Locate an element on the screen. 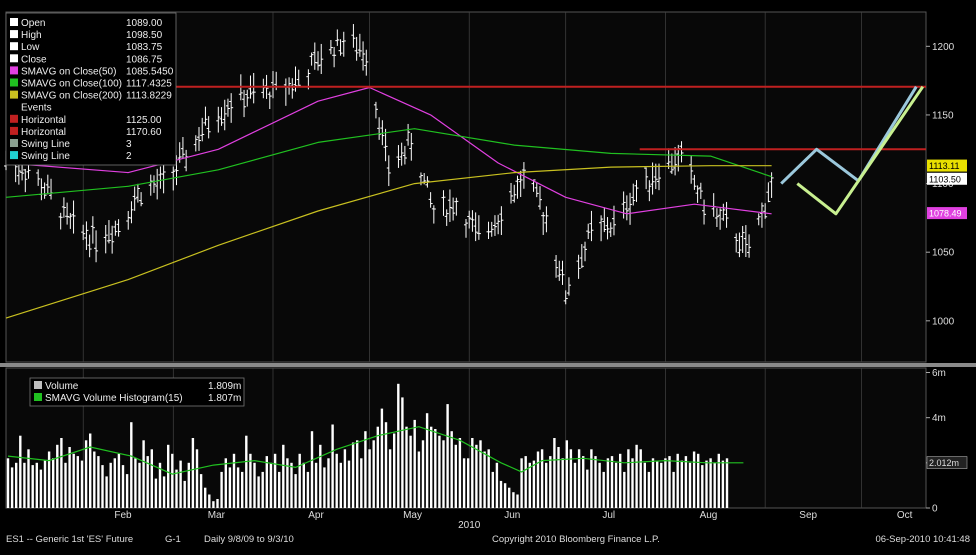 The height and width of the screenshot is (555, 976). legend-label: Low is located at coordinates (30, 47).